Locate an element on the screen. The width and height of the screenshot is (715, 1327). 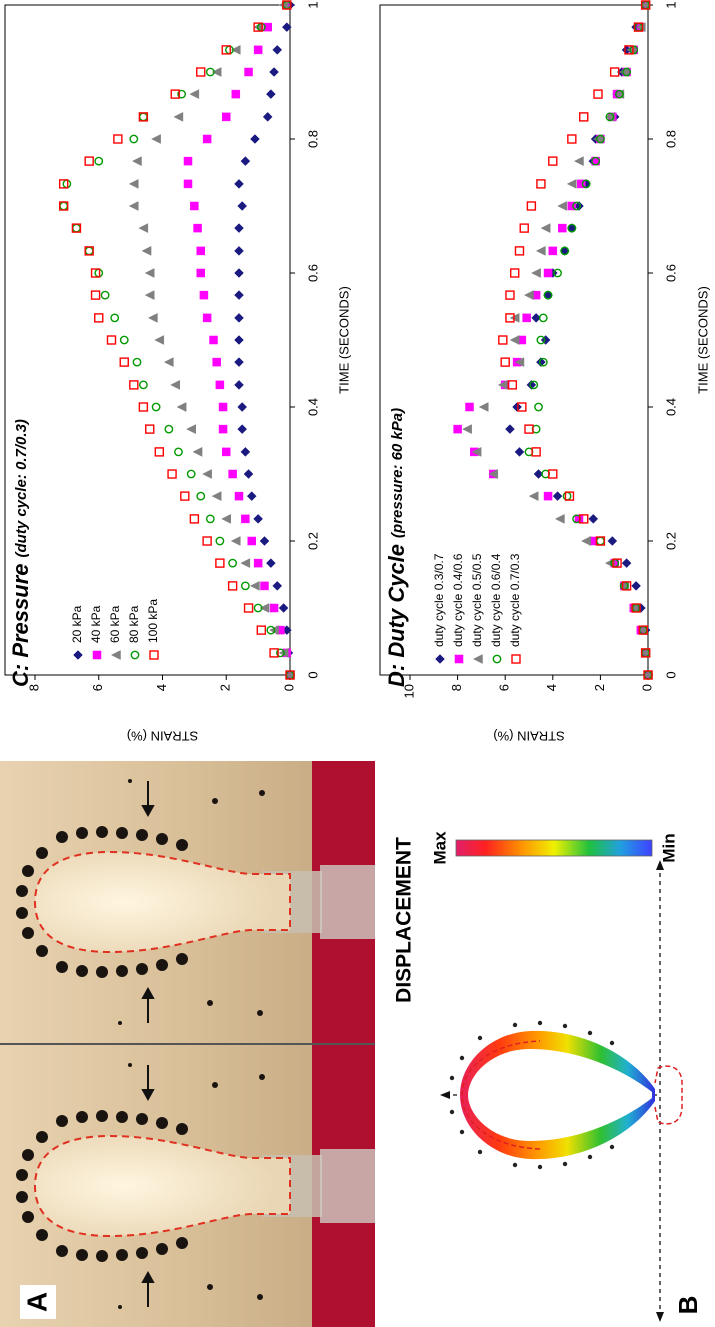
y-tick-label: 8 is located at coordinates (33, 687).